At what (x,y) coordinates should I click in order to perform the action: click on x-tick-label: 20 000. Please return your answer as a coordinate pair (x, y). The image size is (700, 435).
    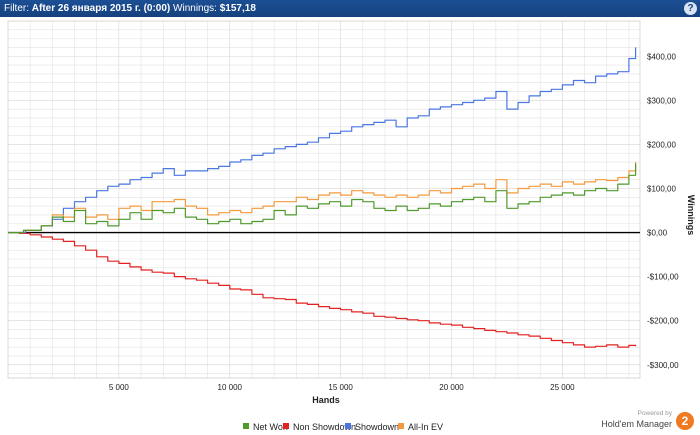
    Looking at the image, I should click on (451, 387).